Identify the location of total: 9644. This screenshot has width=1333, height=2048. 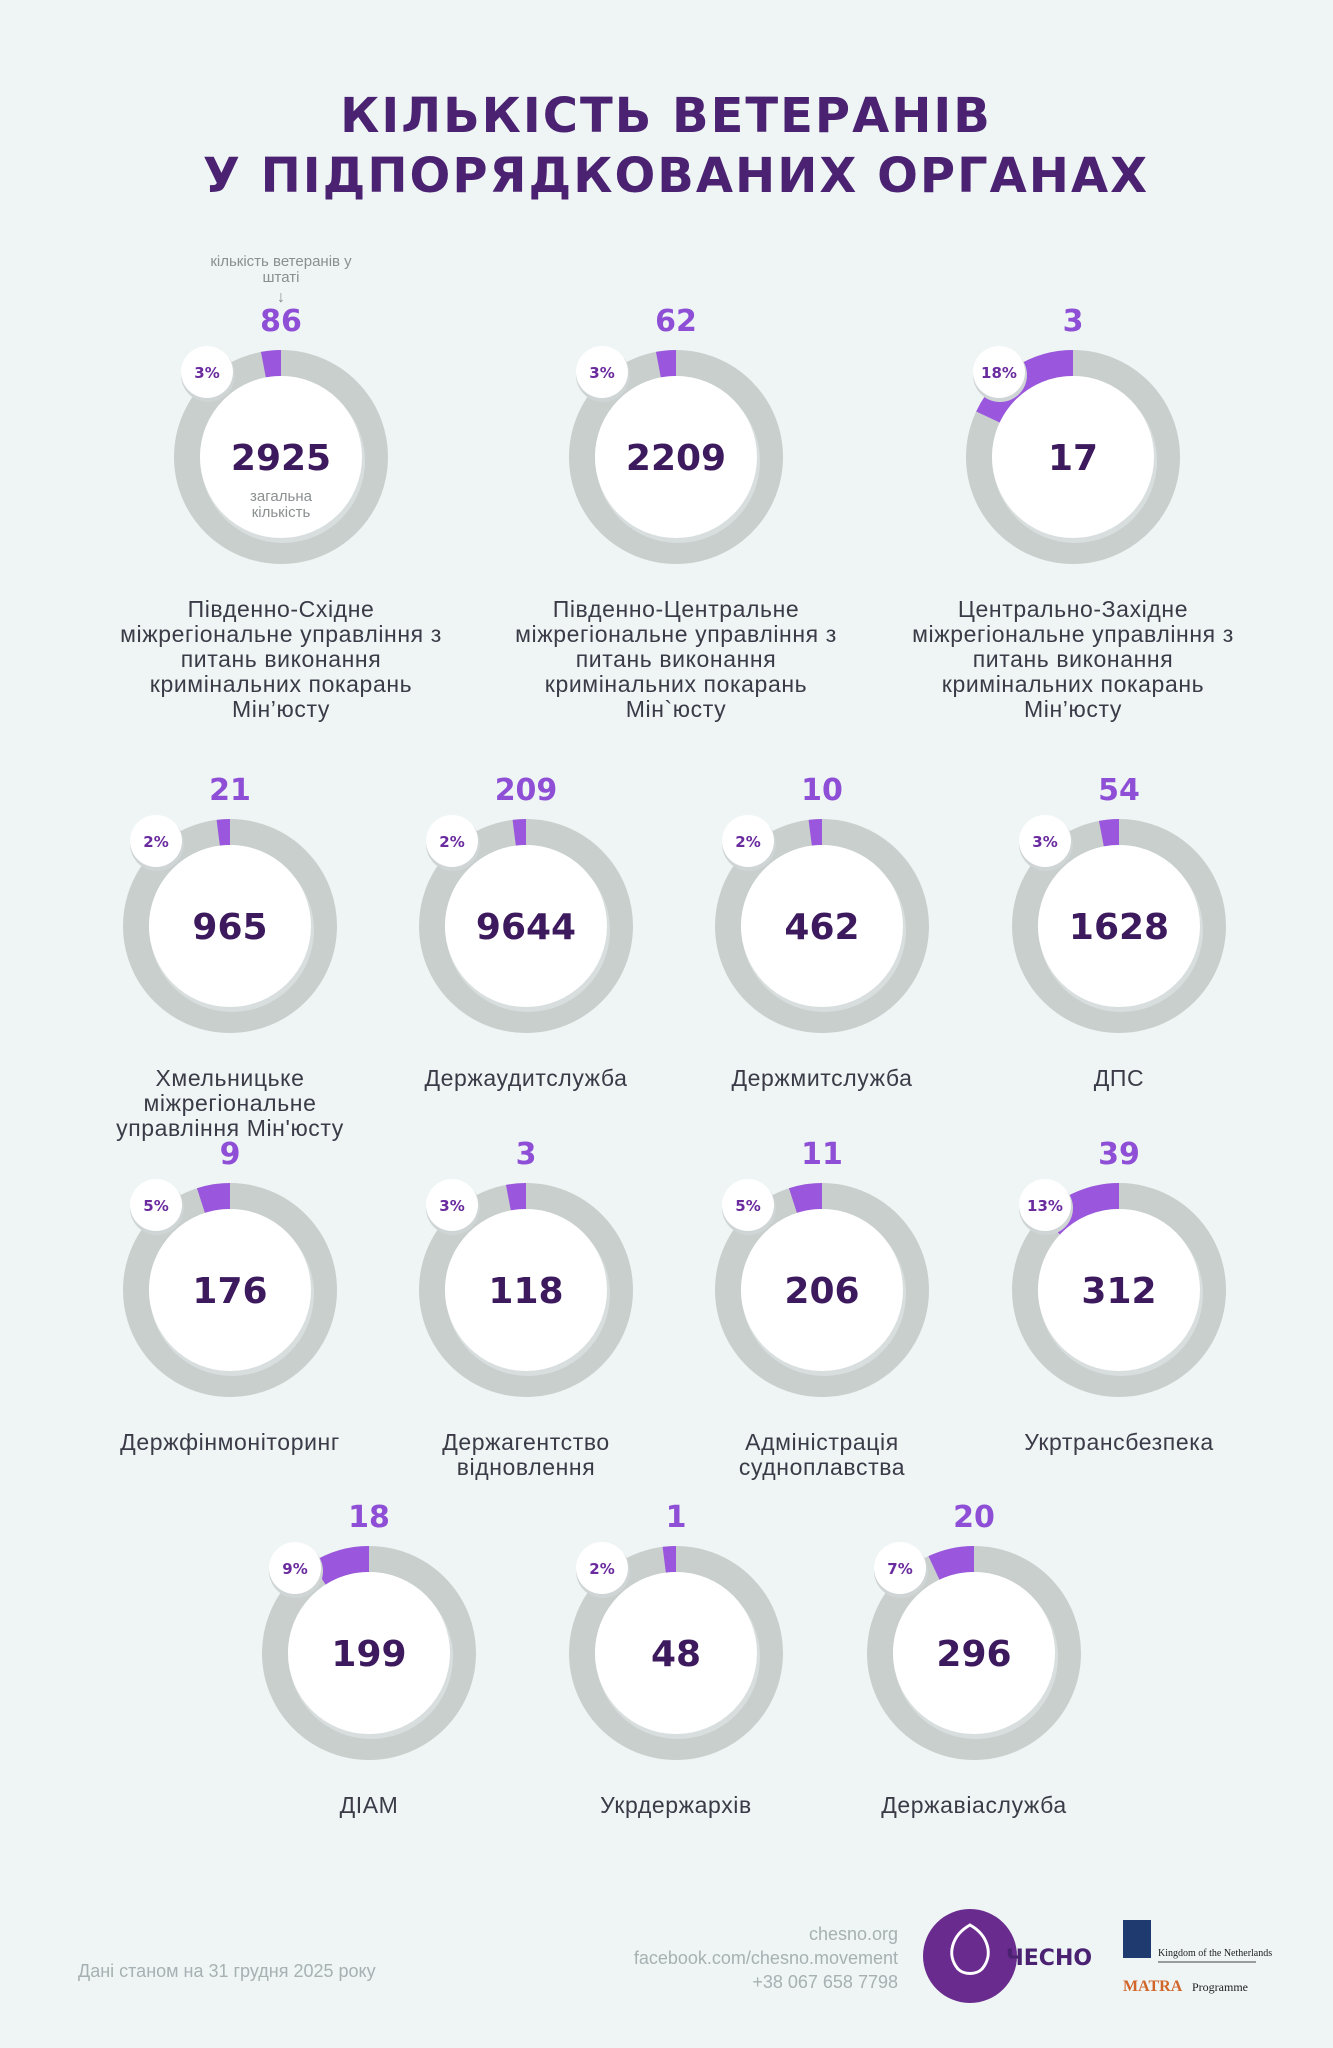
(526, 927).